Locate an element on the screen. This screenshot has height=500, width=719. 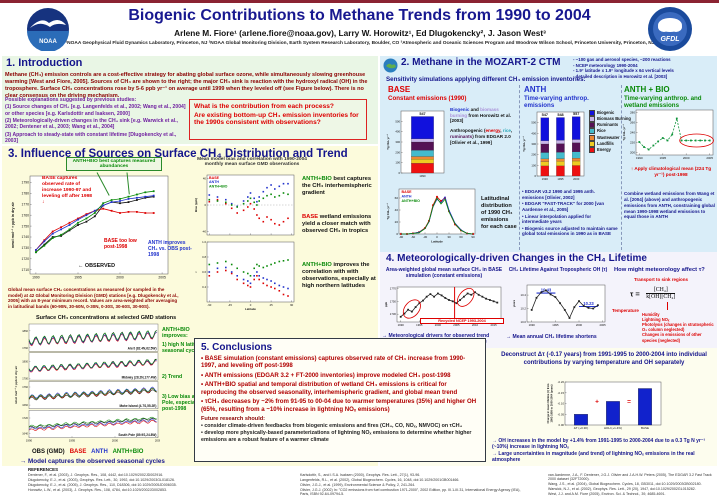
column-divider is located at coordinates (519, 167).